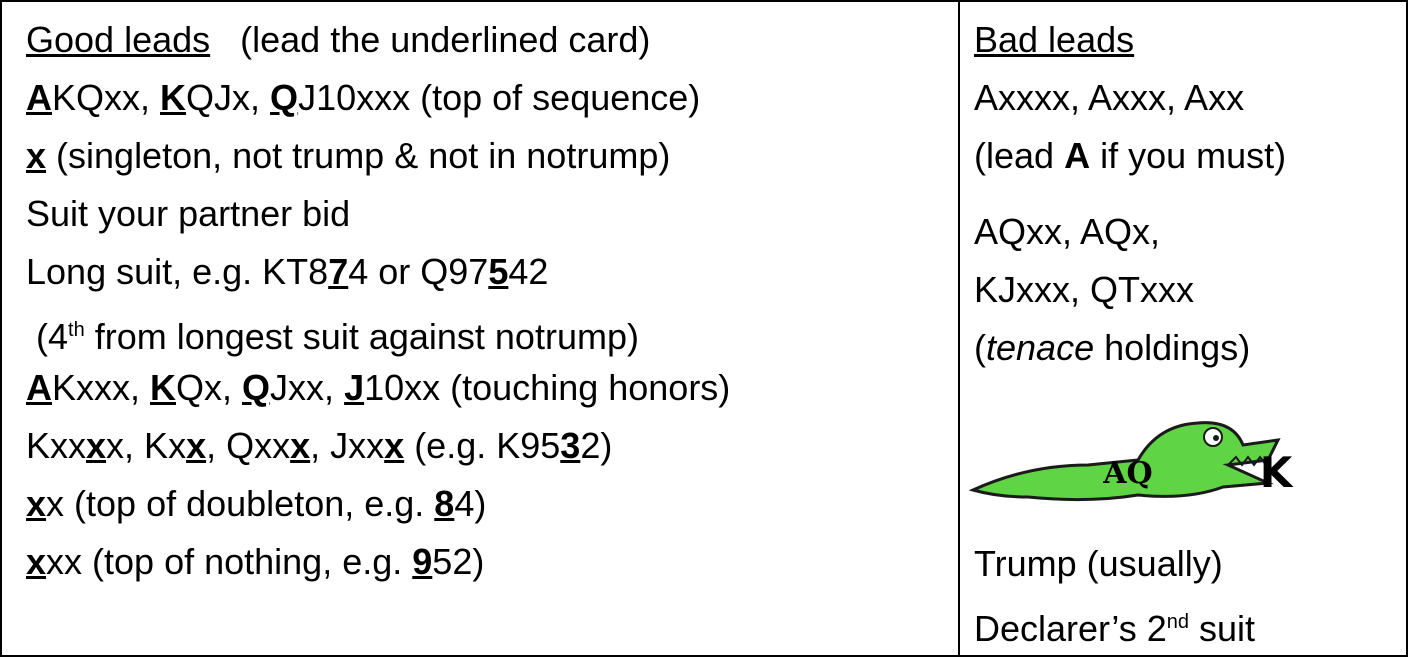 The image size is (1408, 659). Describe the element at coordinates (354, 387) in the screenshot. I see `text-run: J` at that location.